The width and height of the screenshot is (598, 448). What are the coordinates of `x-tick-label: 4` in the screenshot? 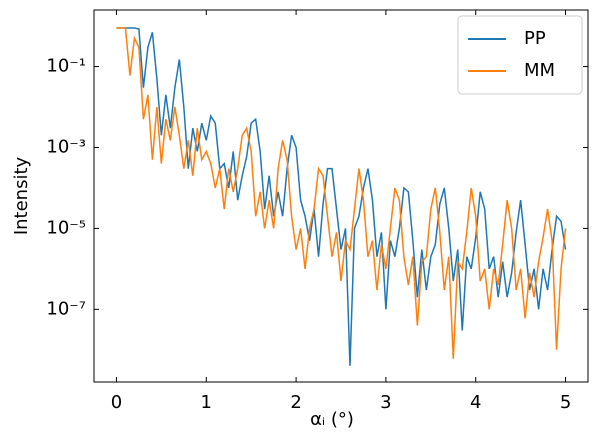 It's located at (475, 402).